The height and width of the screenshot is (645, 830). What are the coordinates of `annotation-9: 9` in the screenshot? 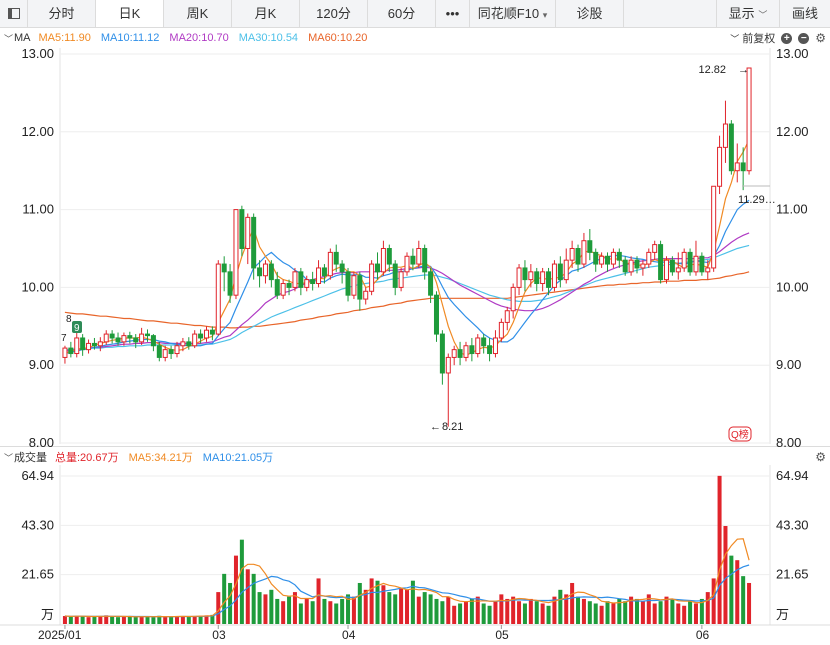 It's located at (77, 328).